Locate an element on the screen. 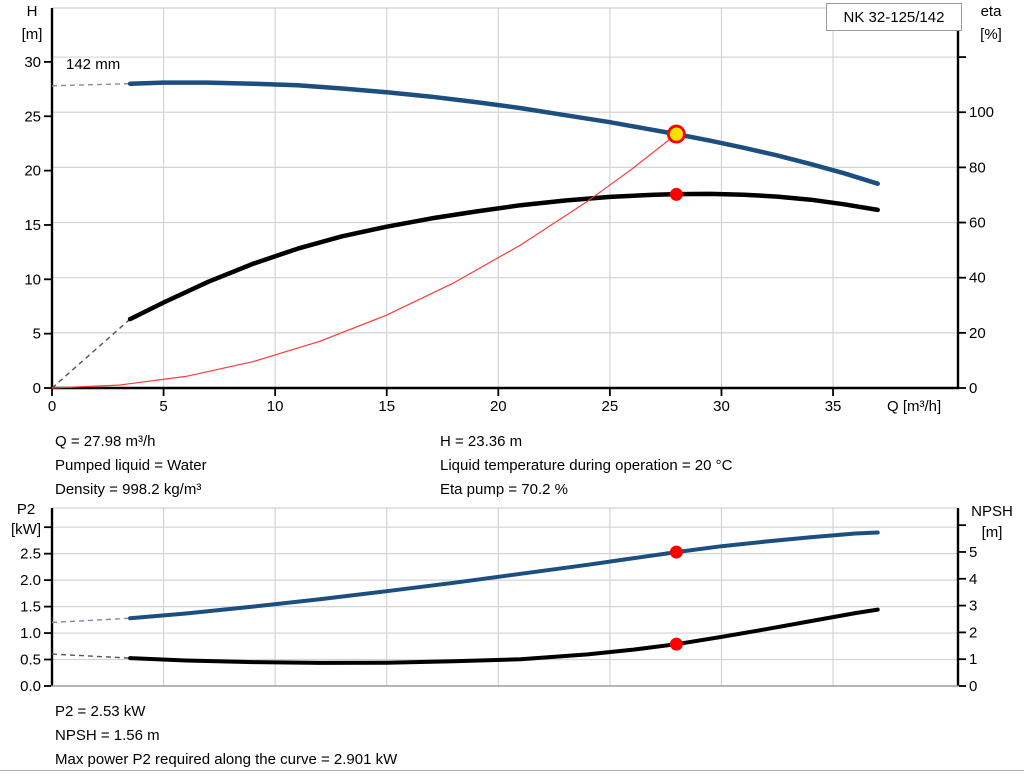 This screenshot has height=781, width=1024. left-axis-title: H is located at coordinates (32, 11).